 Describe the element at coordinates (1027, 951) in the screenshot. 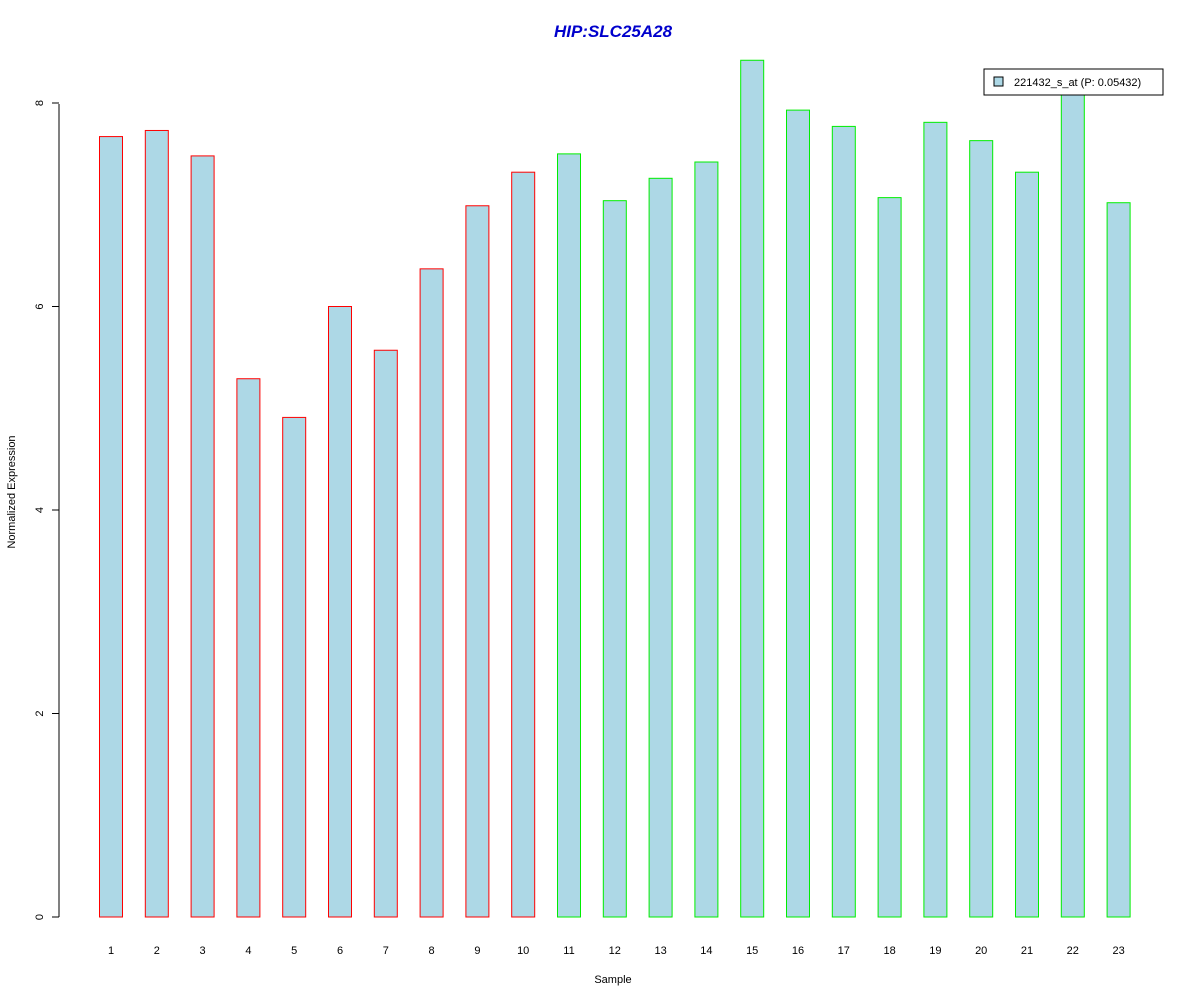

I see `x-tick-label-21: 21` at that location.